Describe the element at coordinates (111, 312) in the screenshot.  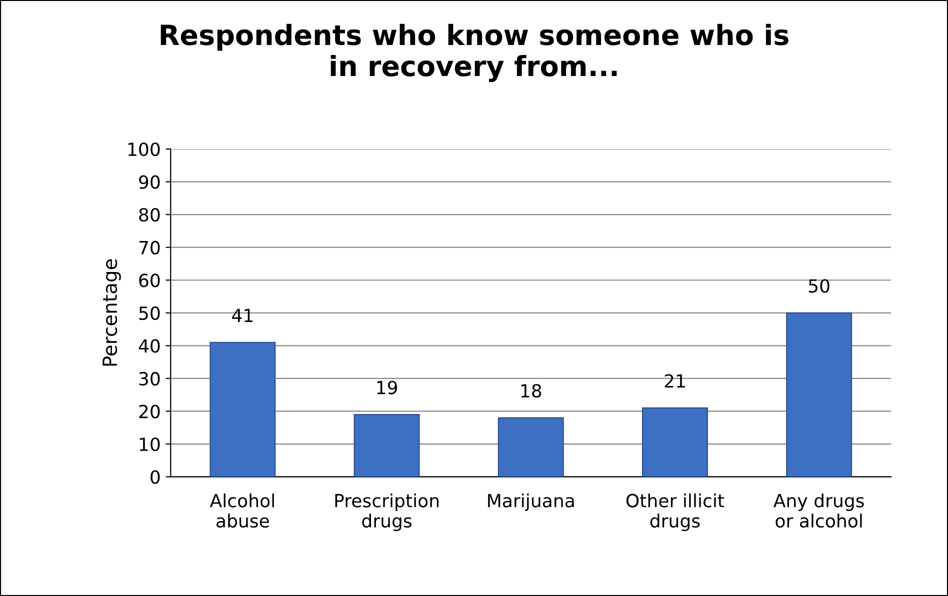
I see `y-axis-title: Percentage` at that location.